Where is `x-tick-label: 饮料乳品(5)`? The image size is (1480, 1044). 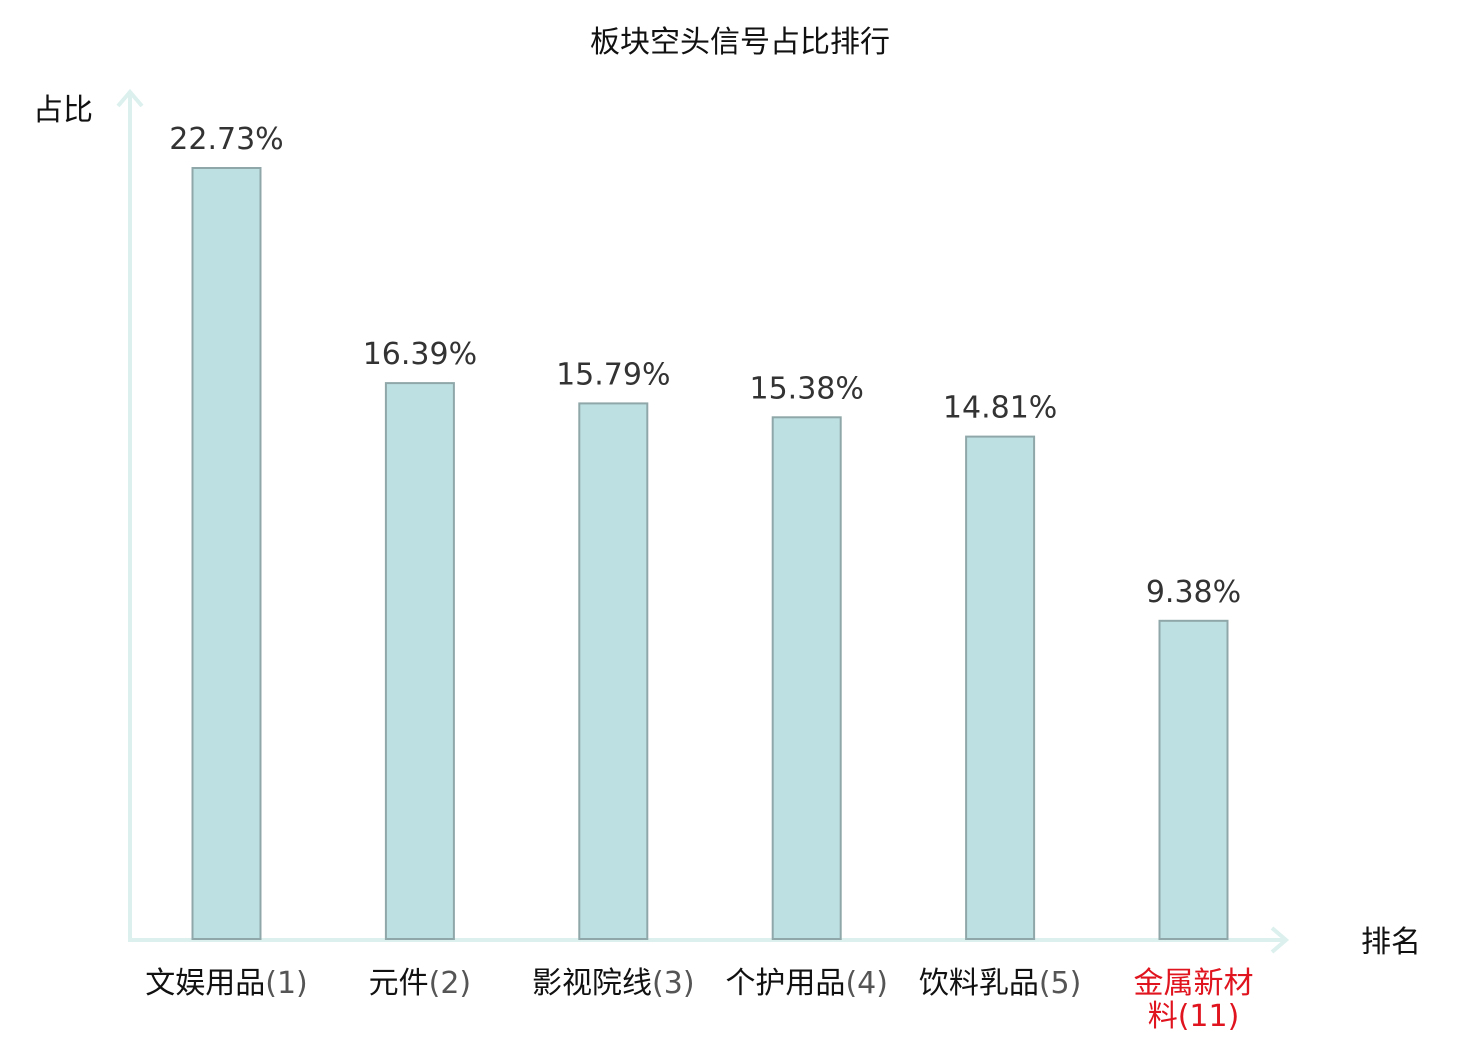 x-tick-label: 饮料乳品(5) is located at coordinates (1000, 983).